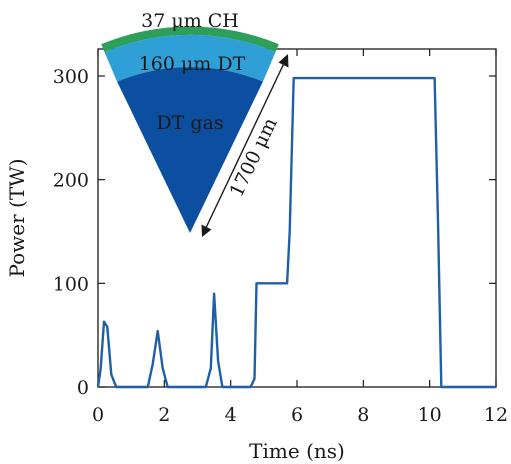 This screenshot has width=511, height=464. I want to click on x-tick-label-10: 10, so click(430, 415).